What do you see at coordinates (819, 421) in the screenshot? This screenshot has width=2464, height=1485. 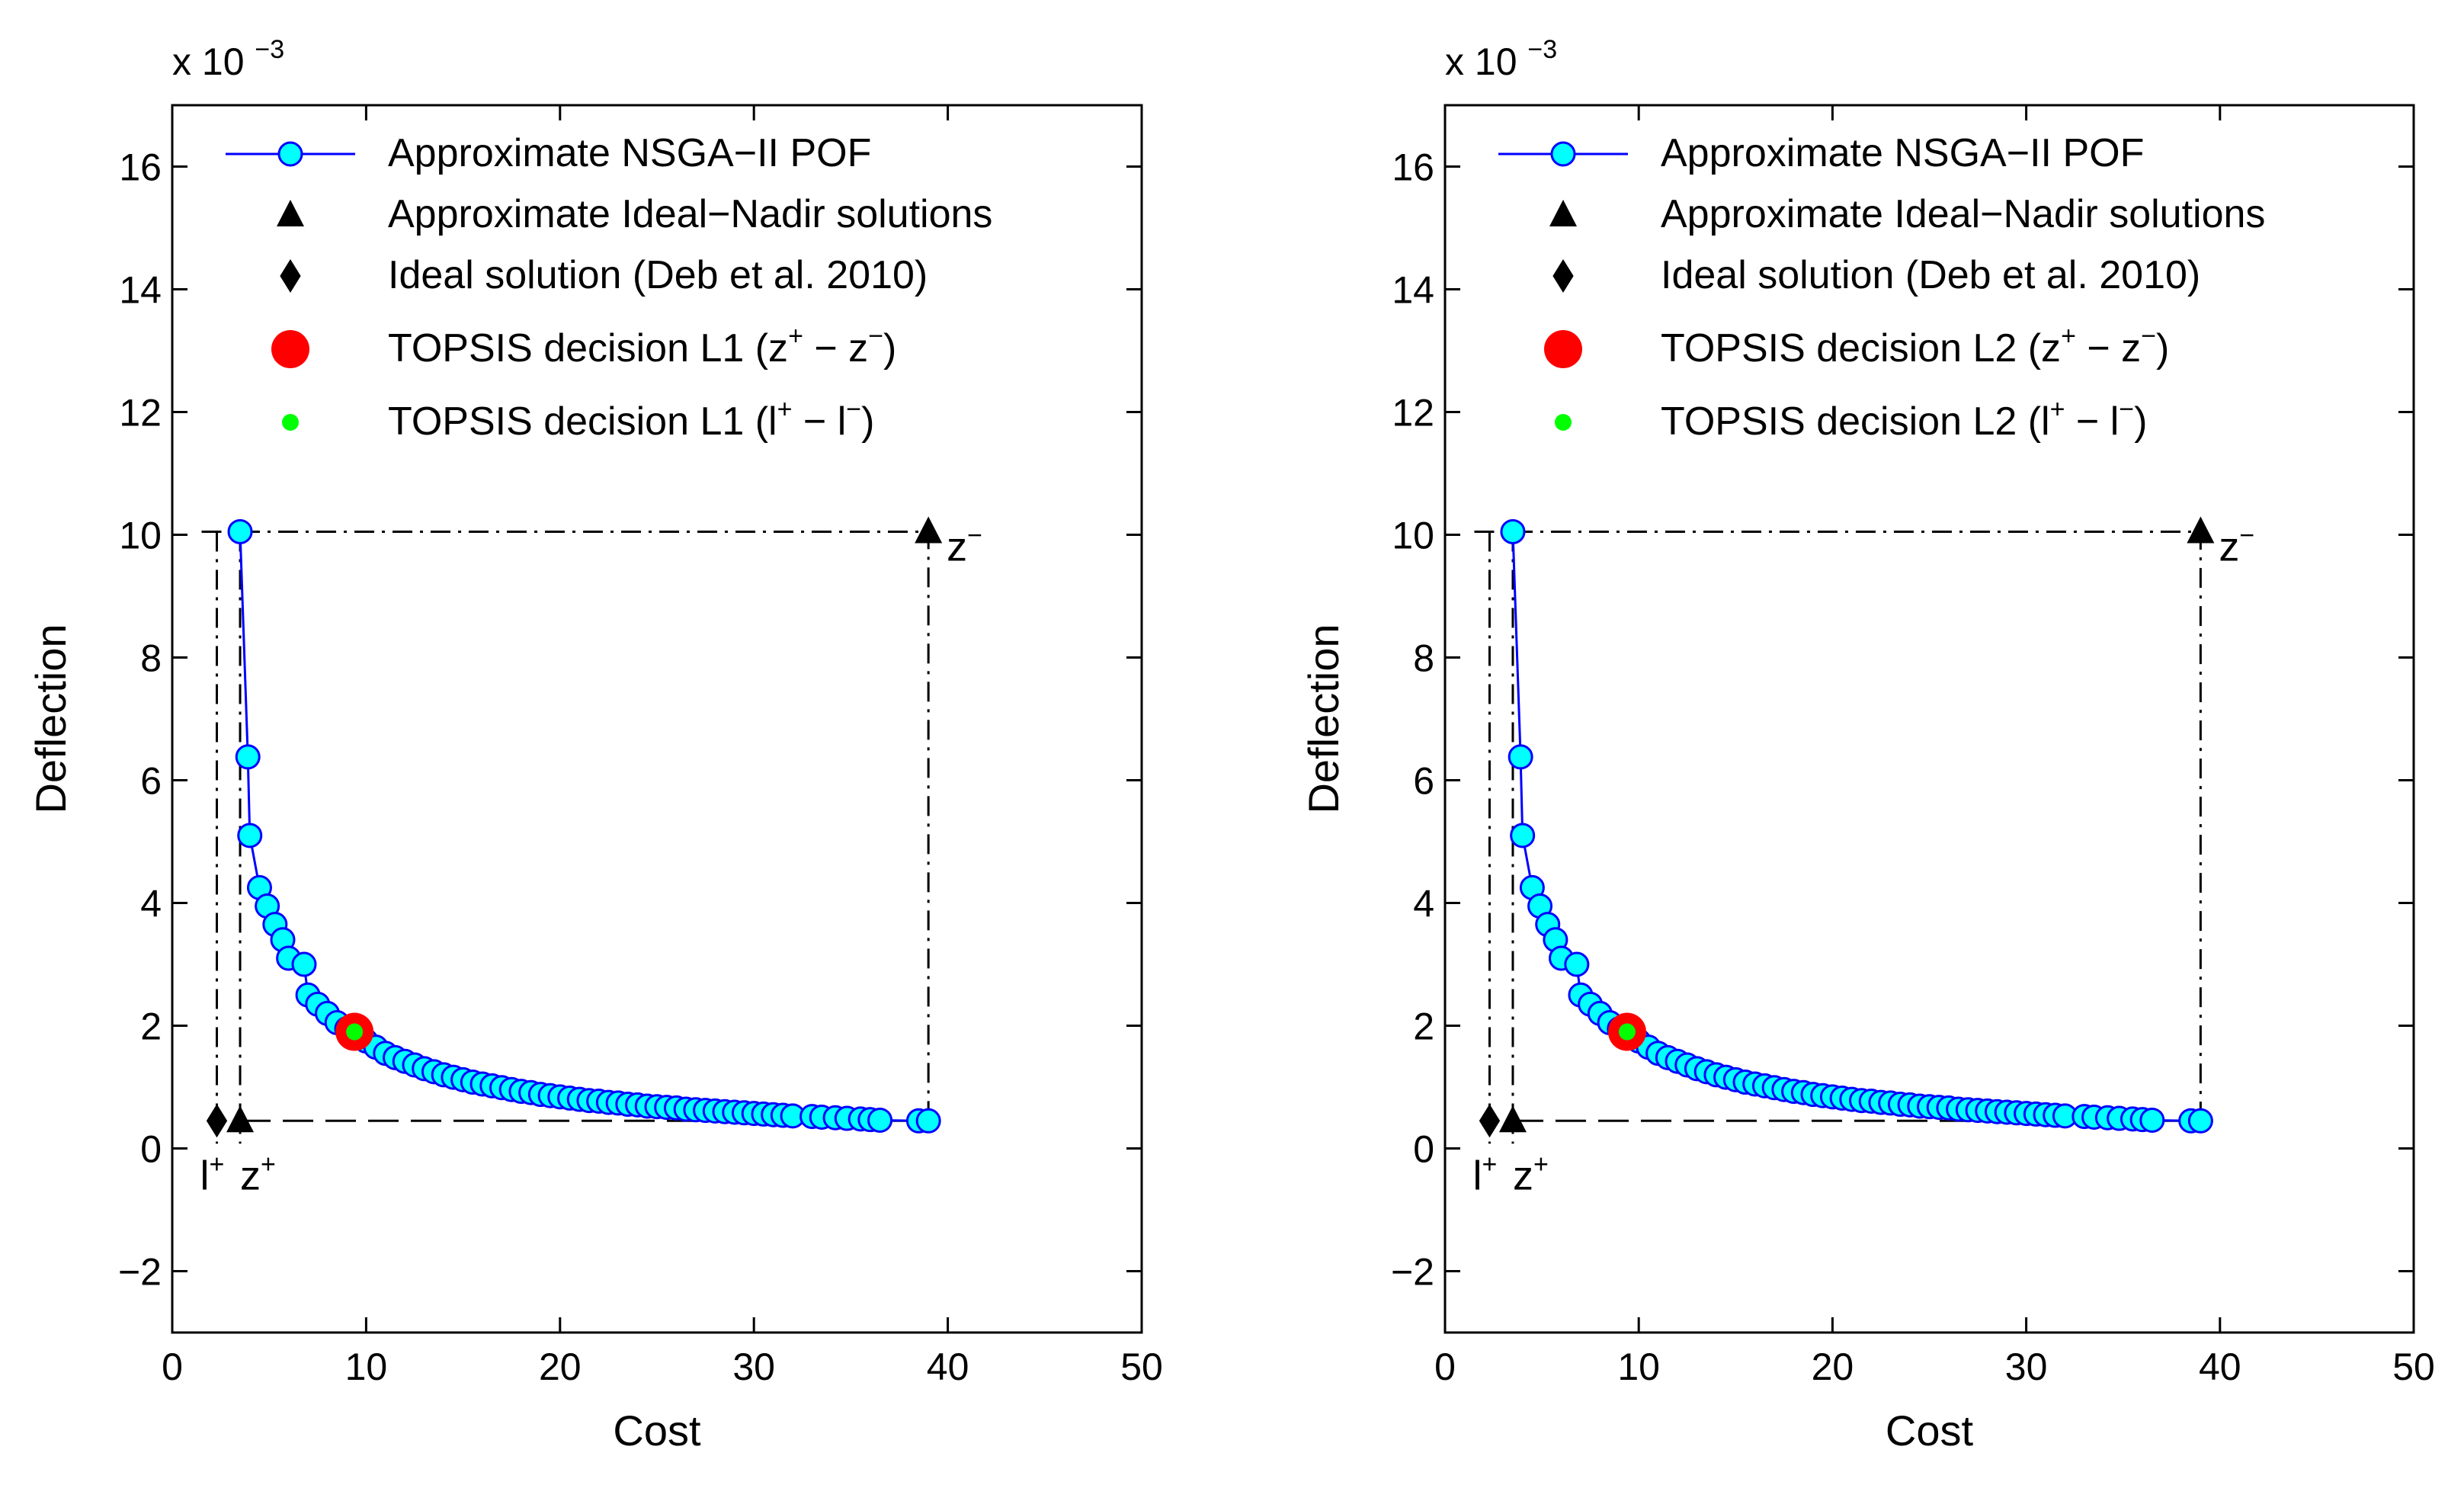 I see `legend-label-mid: − l` at bounding box center [819, 421].